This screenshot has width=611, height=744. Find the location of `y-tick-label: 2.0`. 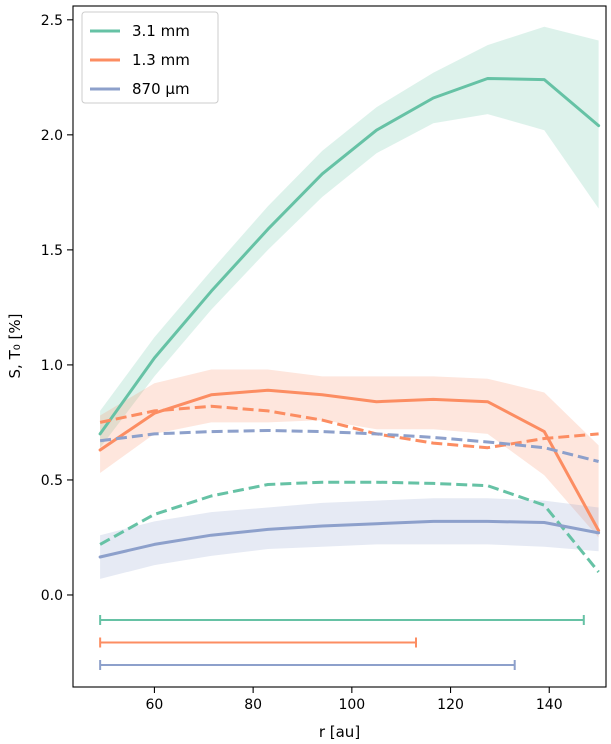

y-tick-label: 2.0 is located at coordinates (52, 136).